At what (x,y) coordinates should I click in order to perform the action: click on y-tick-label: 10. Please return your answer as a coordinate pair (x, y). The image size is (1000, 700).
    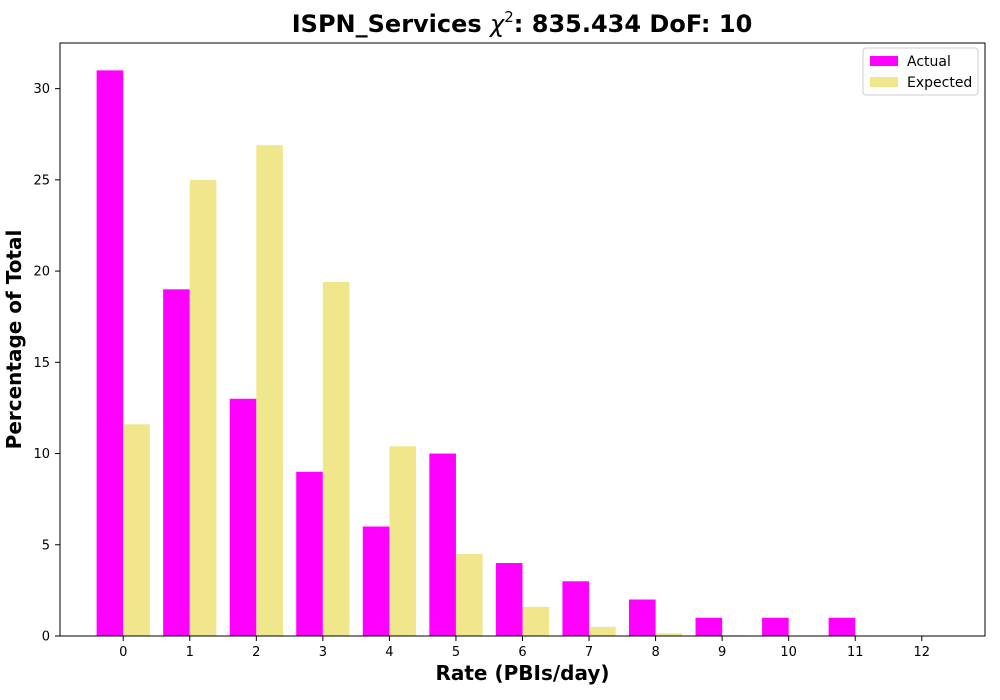
    Looking at the image, I should click on (41, 454).